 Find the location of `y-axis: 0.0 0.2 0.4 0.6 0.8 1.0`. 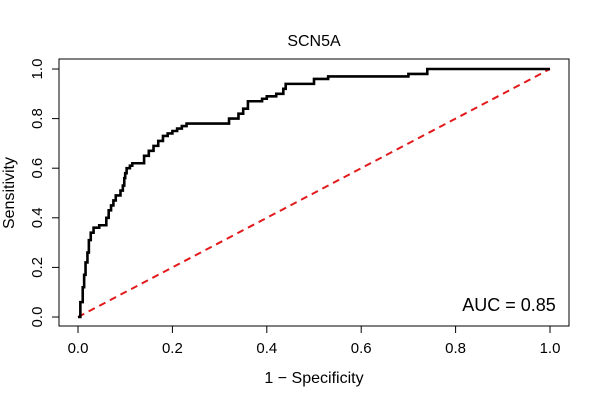

y-axis: 0.0 0.2 0.4 0.6 0.8 1.0 is located at coordinates (44, 193).